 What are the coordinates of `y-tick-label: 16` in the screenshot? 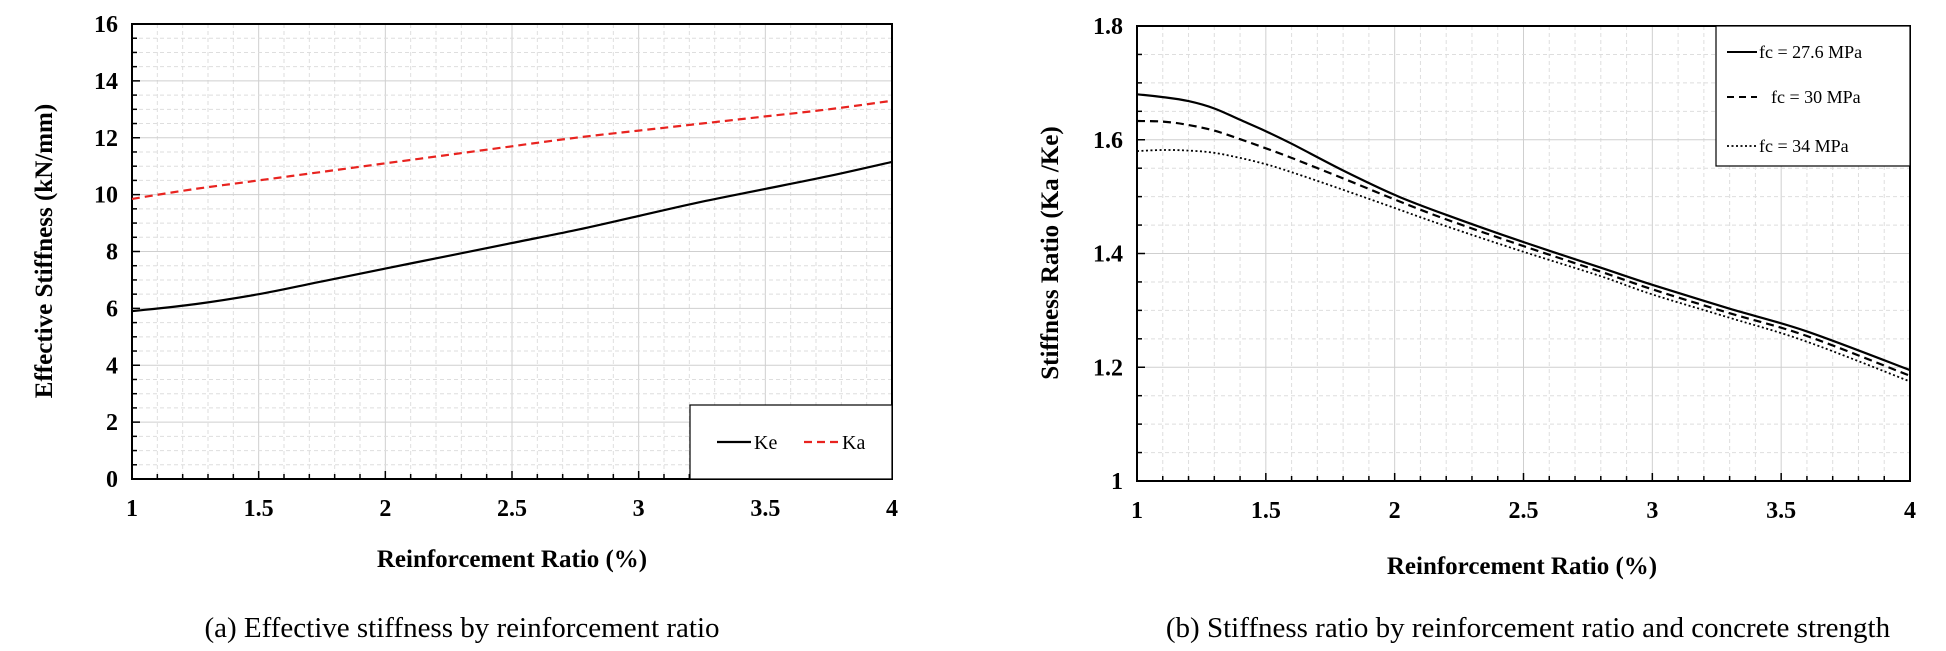 It's located at (106, 25).